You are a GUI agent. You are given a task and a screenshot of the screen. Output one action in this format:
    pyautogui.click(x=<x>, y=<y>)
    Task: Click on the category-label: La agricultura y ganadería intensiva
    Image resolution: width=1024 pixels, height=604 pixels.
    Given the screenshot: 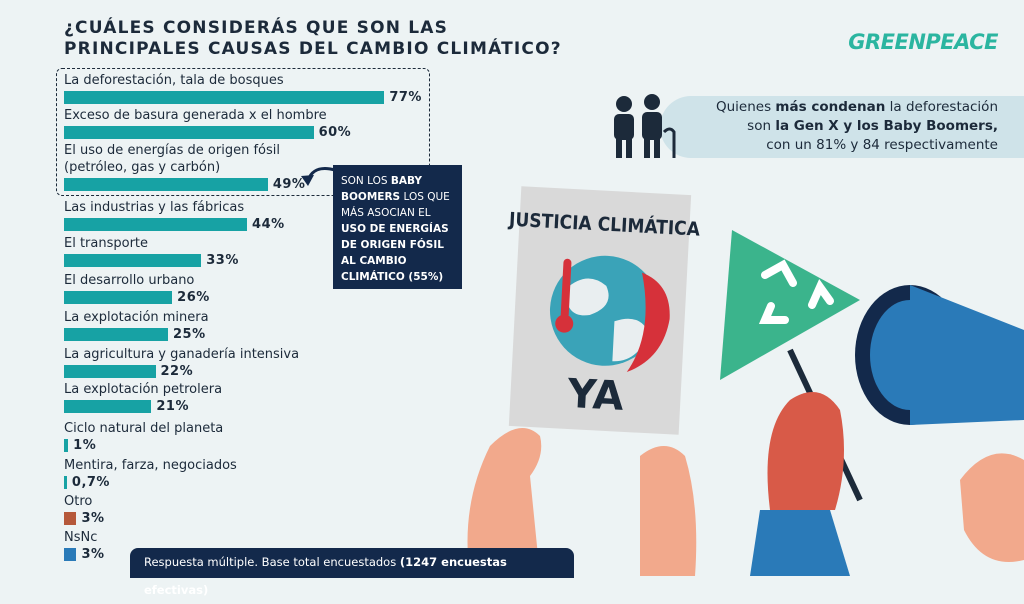 What is the action you would take?
    pyautogui.click(x=182, y=354)
    